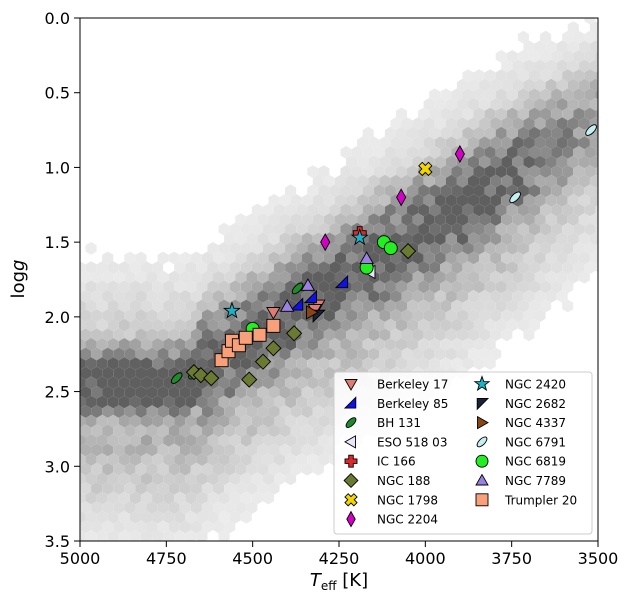 Image resolution: width=626 pixels, height=593 pixels. Describe the element at coordinates (351, 500) in the screenshot. I see `legend-marker-ngc-1798-shape` at that location.